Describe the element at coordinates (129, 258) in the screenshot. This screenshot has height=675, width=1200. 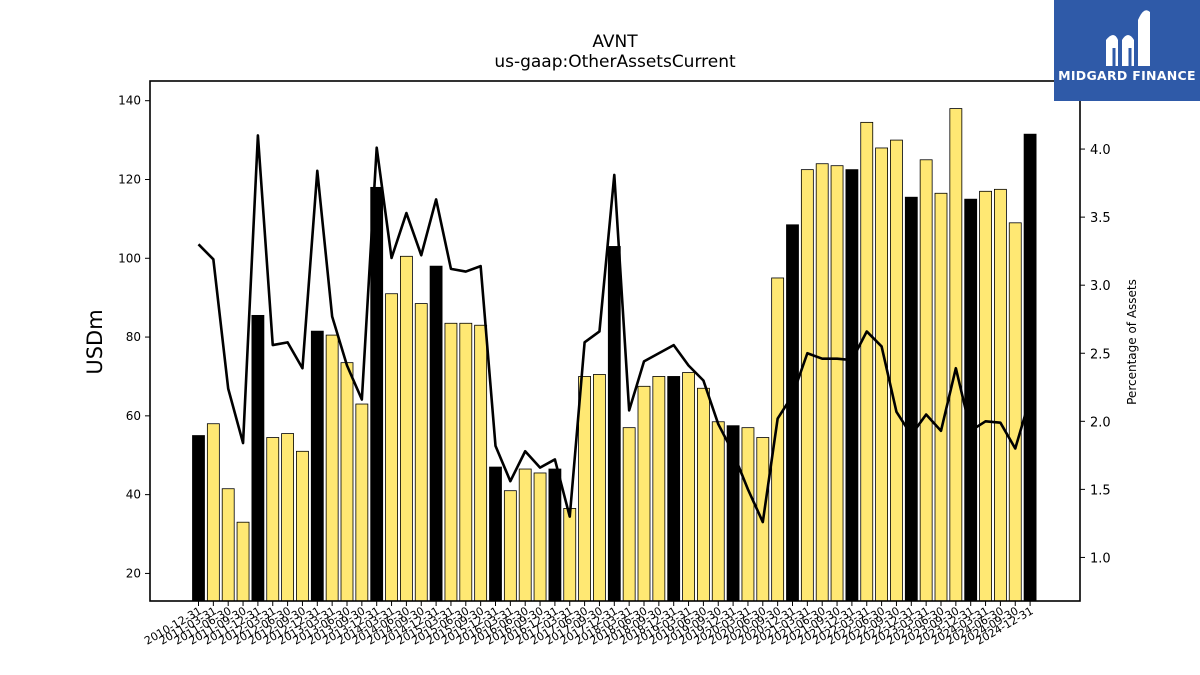
I see `y-tick-label: 100` at that location.